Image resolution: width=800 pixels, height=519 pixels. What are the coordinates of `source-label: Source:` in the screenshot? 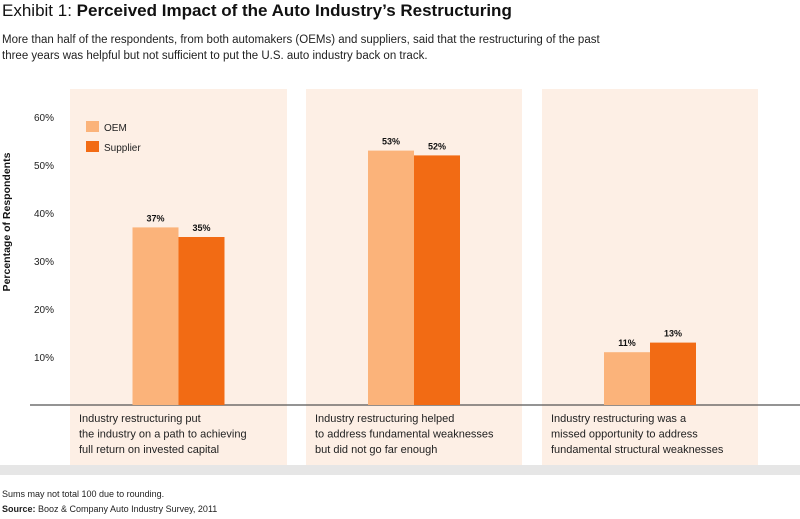 It's located at (19, 509).